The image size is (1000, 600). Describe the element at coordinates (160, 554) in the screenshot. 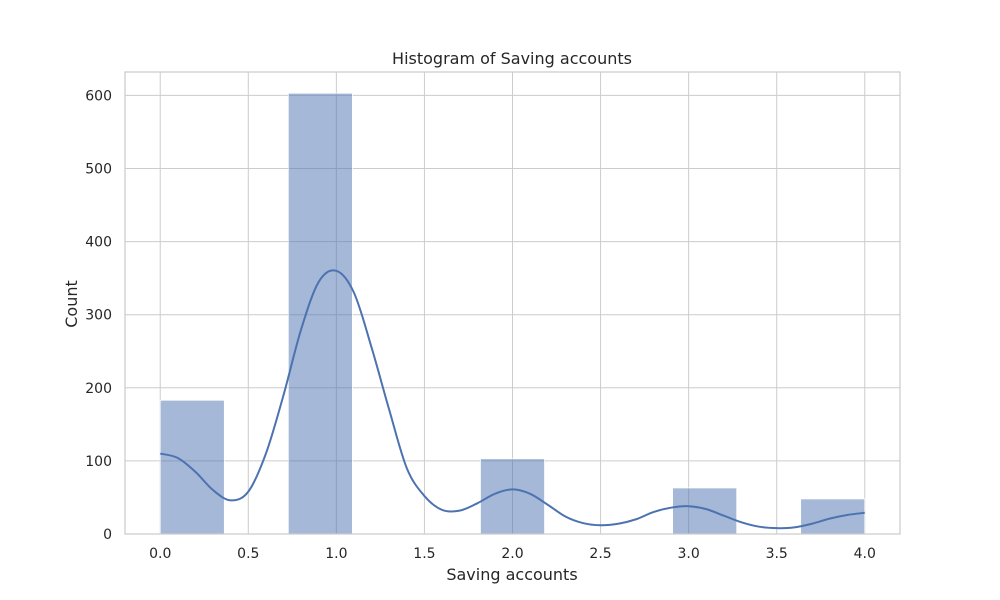

I see `x-tick-label: 0.0` at that location.